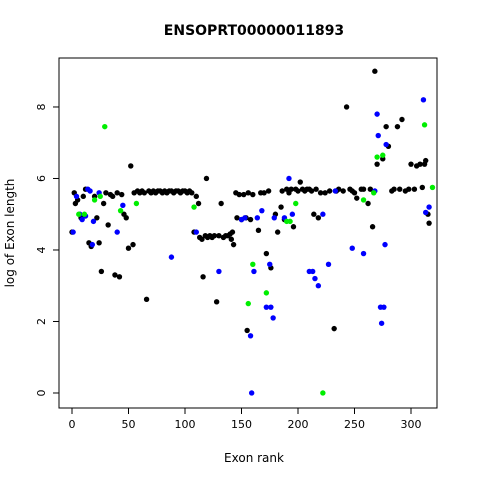 The image size is (480, 484). Describe the element at coordinates (128, 424) in the screenshot. I see `x-tick-label: 50` at that location.